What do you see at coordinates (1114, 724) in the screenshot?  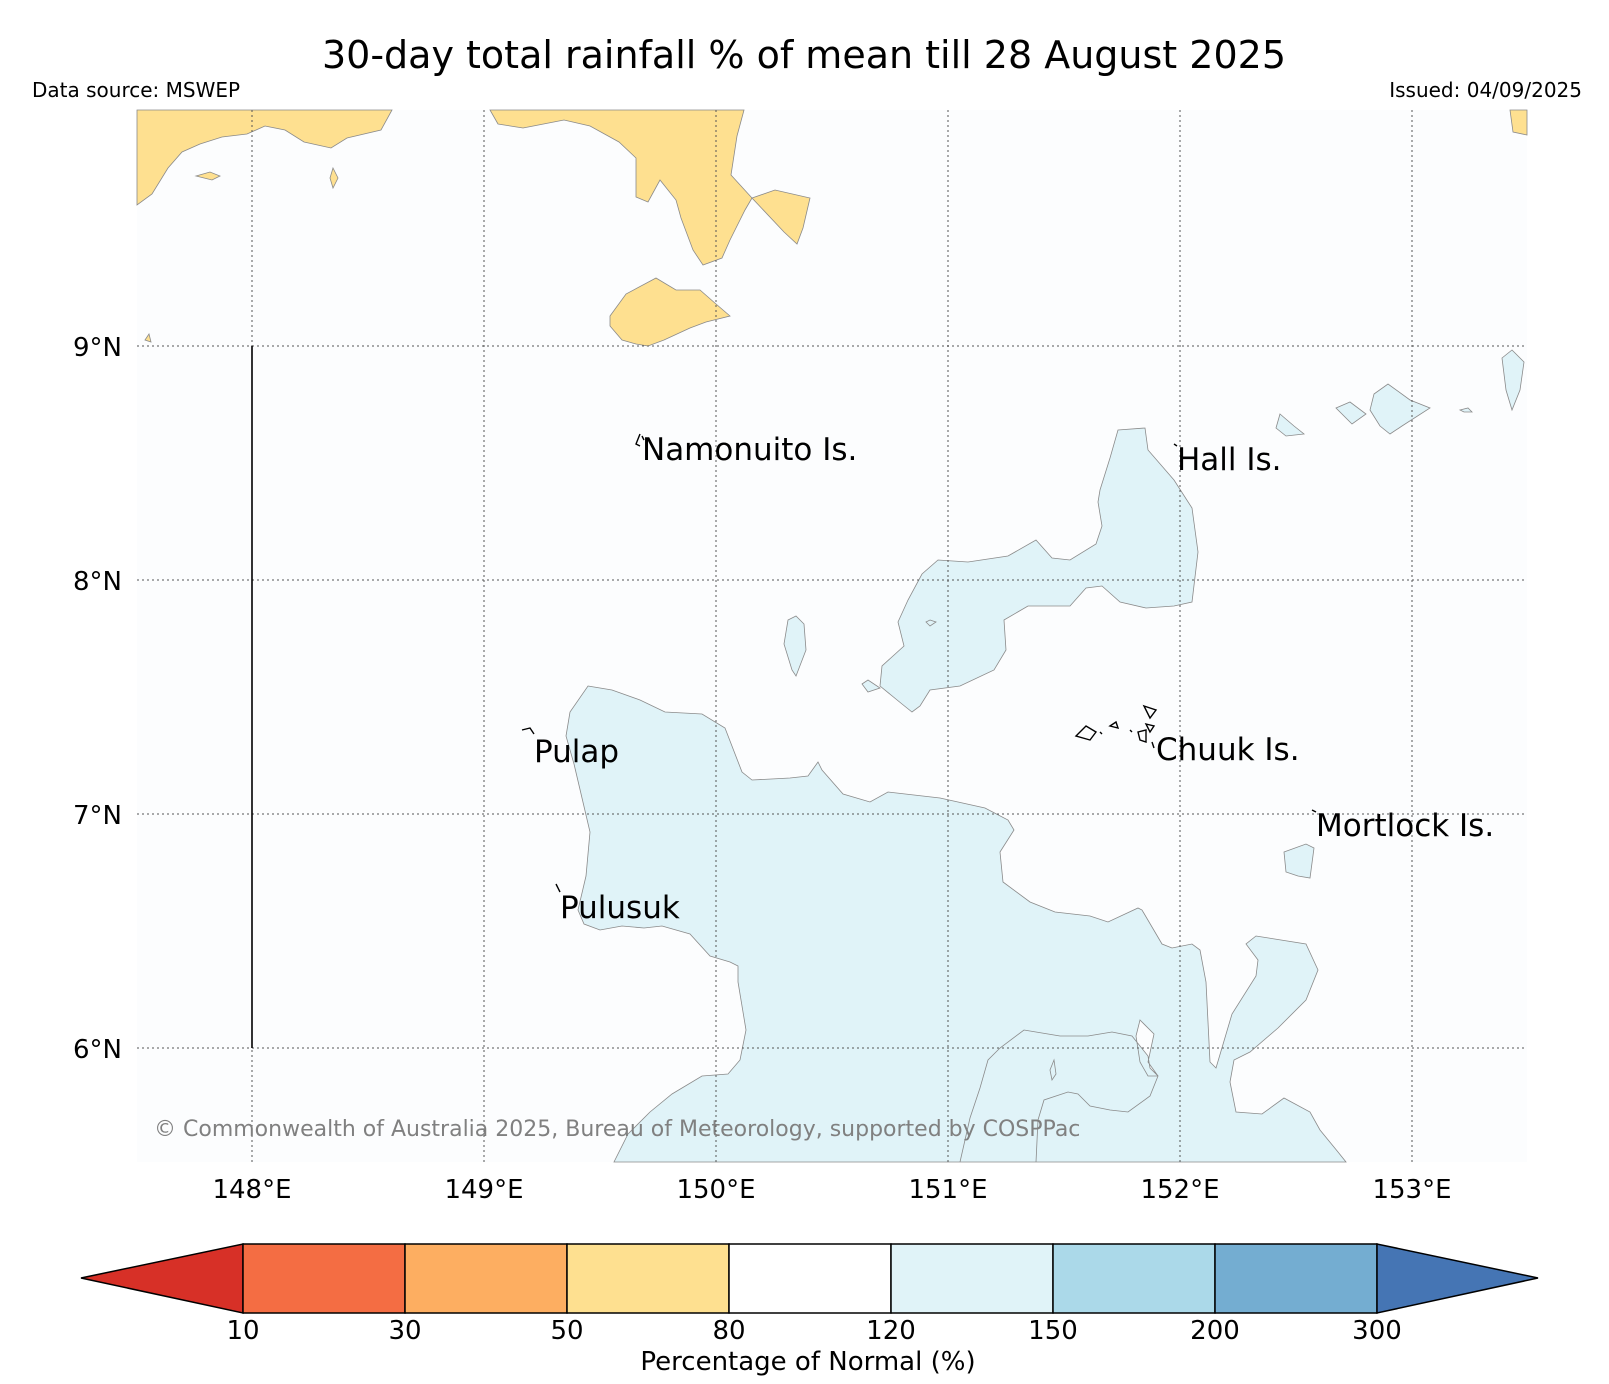 I see `island-chuuk-b` at bounding box center [1114, 724].